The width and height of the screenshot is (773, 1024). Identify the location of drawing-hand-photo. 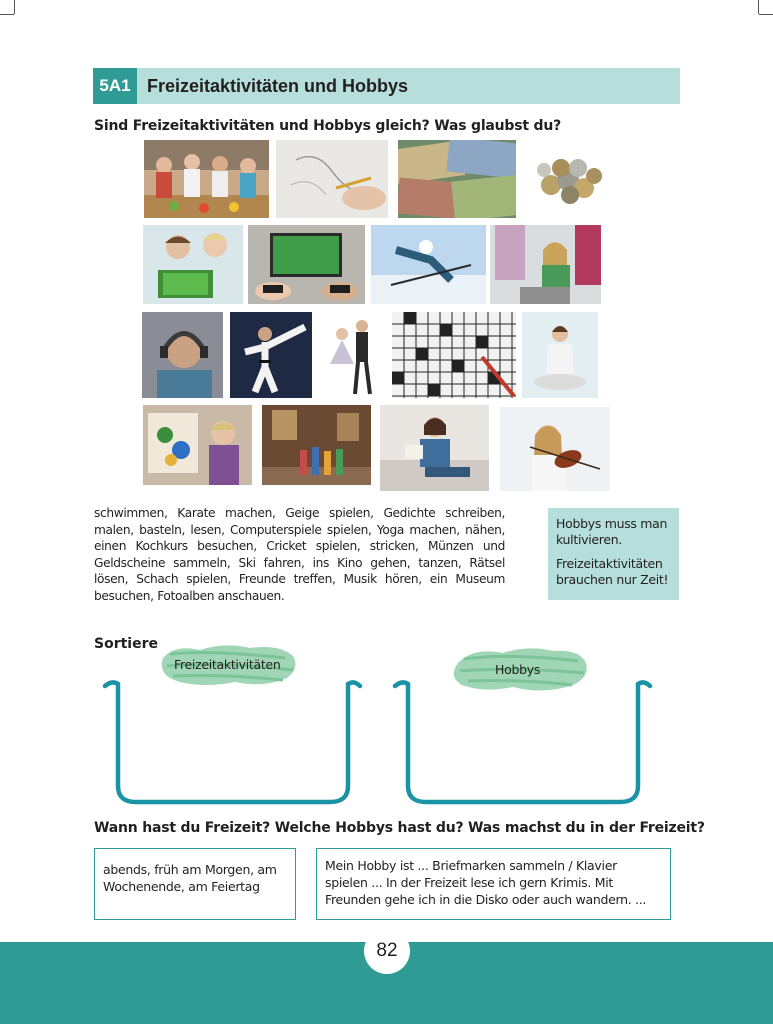
(332, 179).